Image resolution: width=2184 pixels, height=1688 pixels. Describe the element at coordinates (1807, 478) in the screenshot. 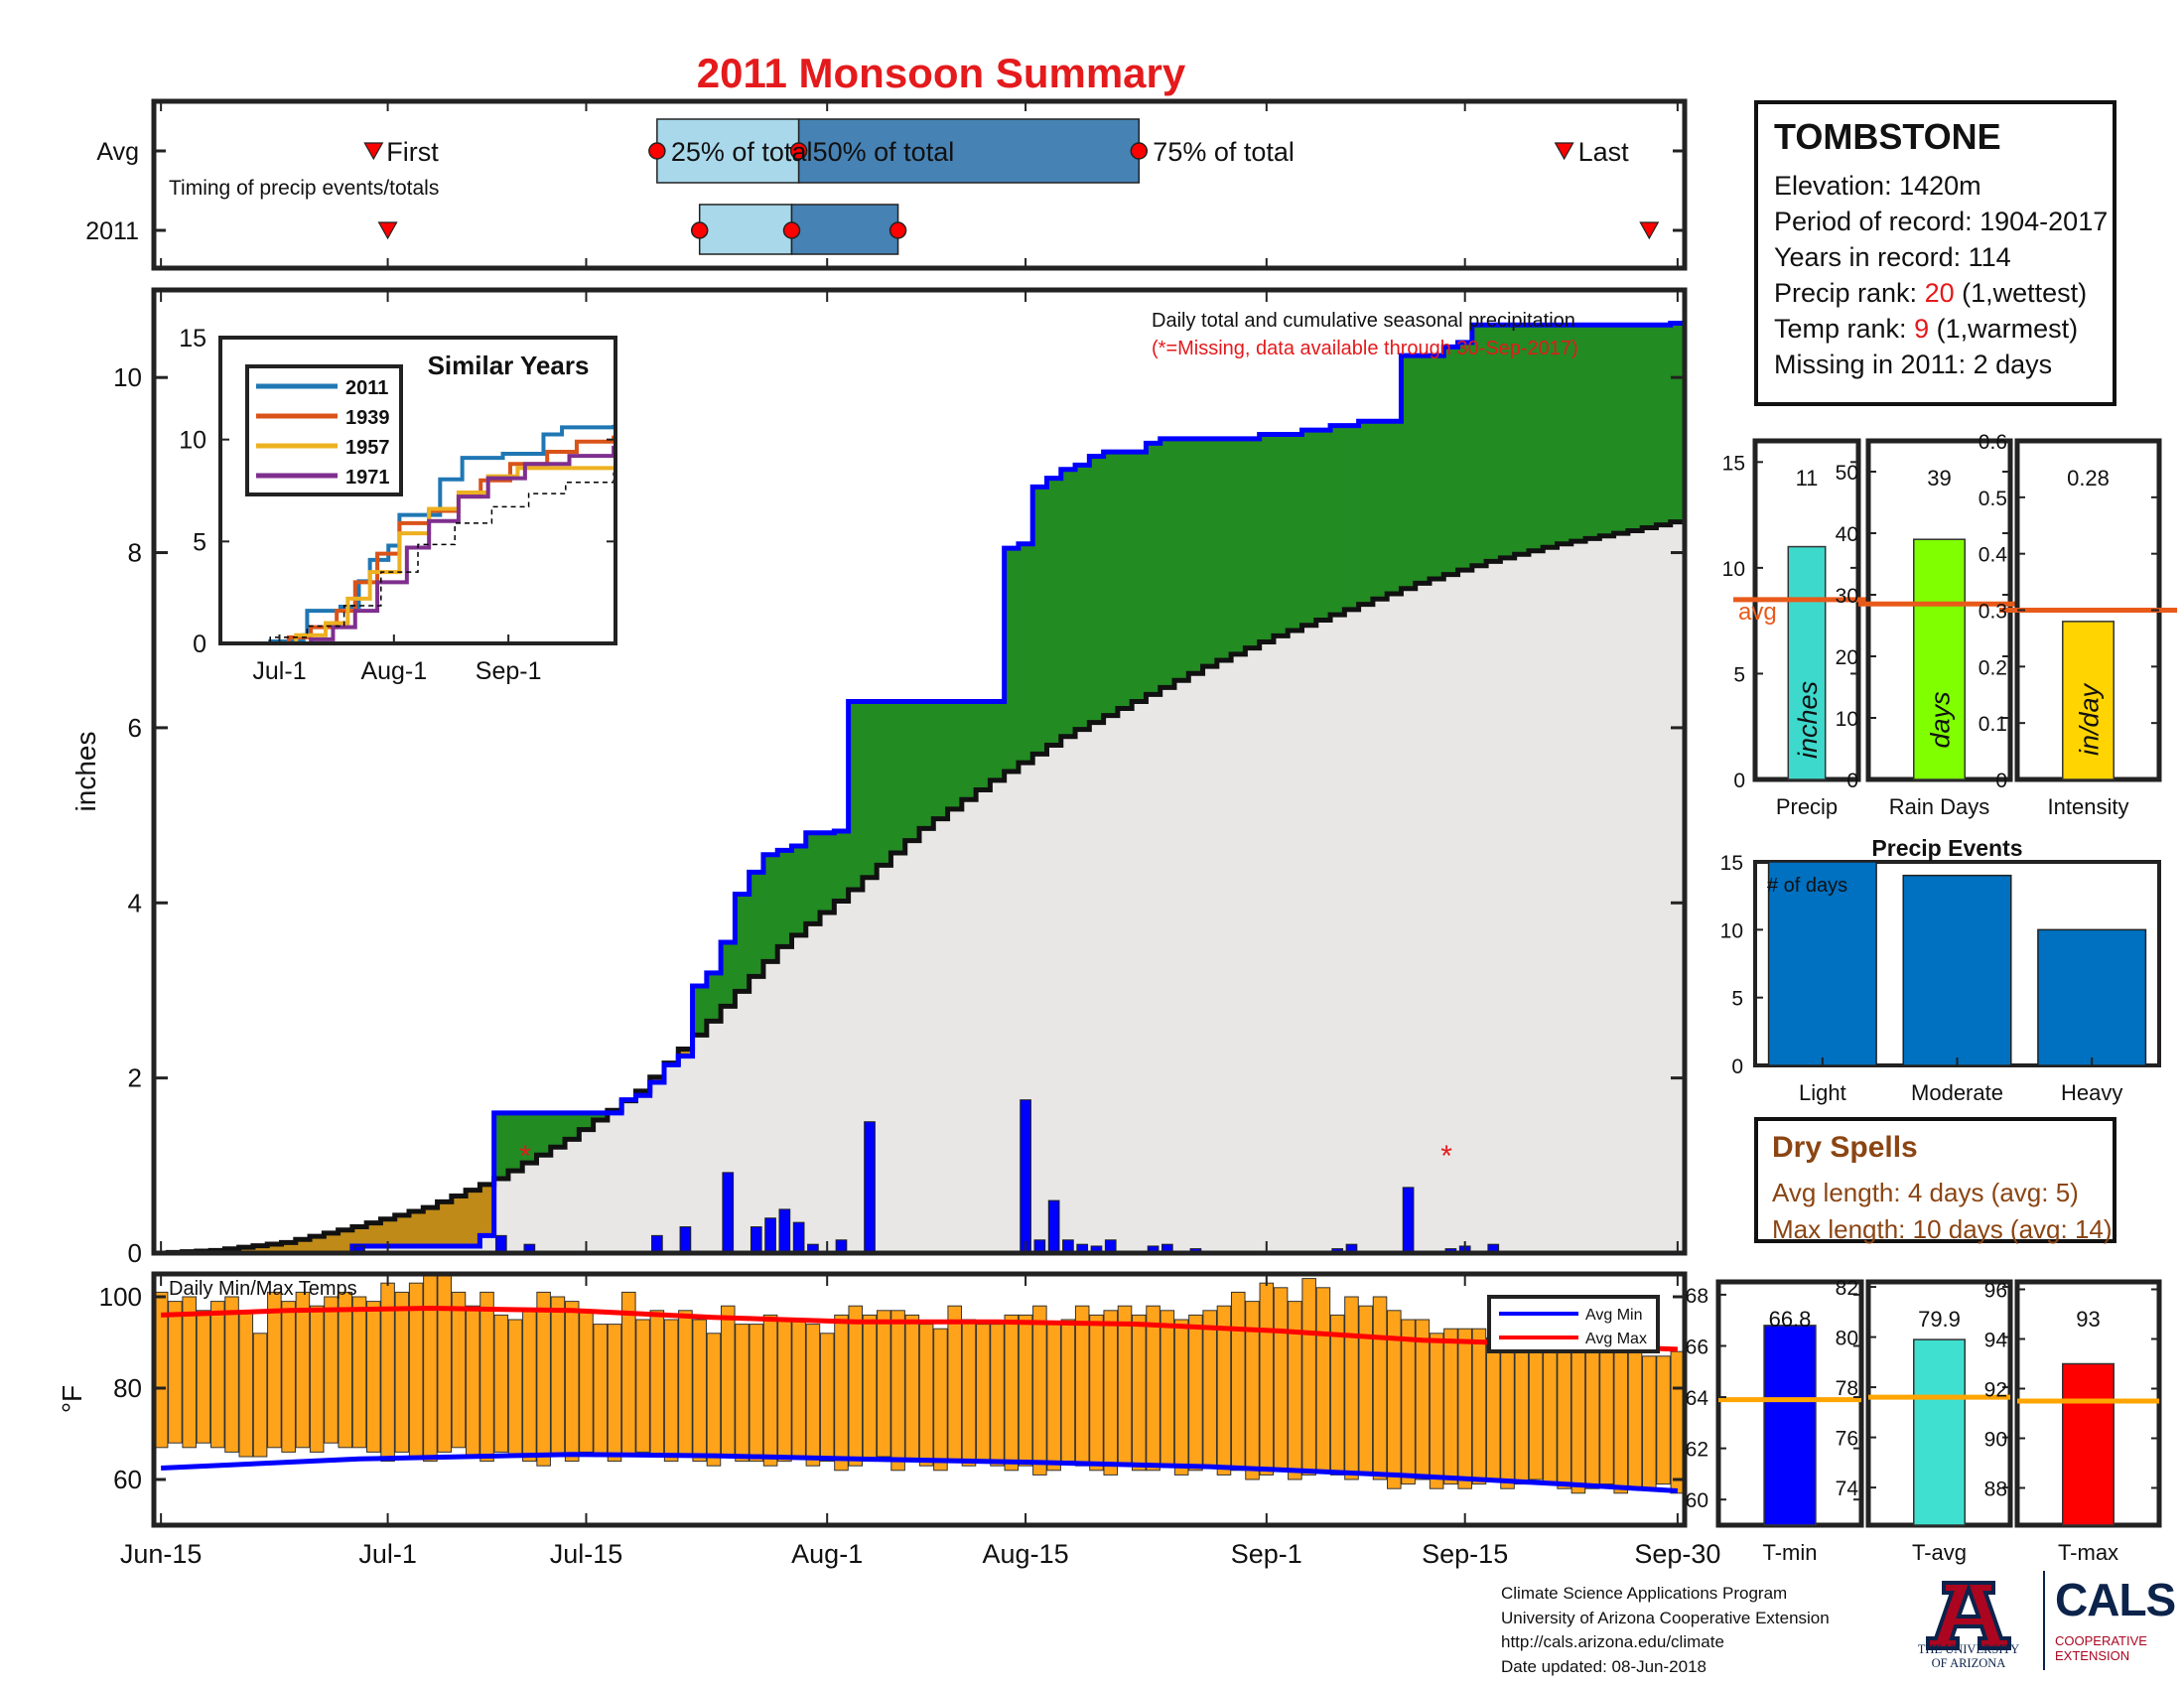

I see `bar-value-label: 11` at that location.